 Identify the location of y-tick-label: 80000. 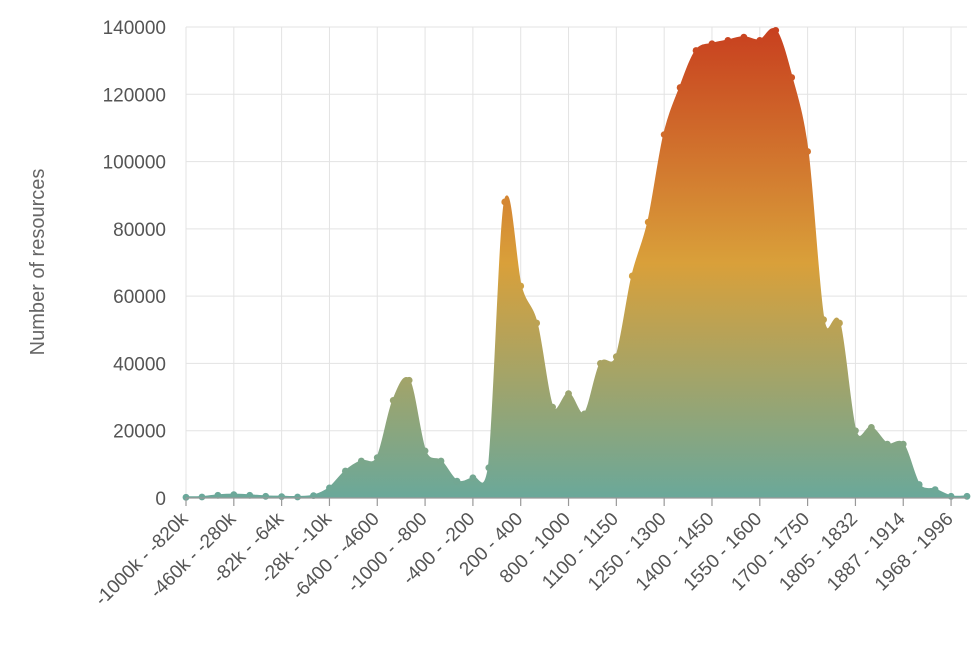
(139, 230).